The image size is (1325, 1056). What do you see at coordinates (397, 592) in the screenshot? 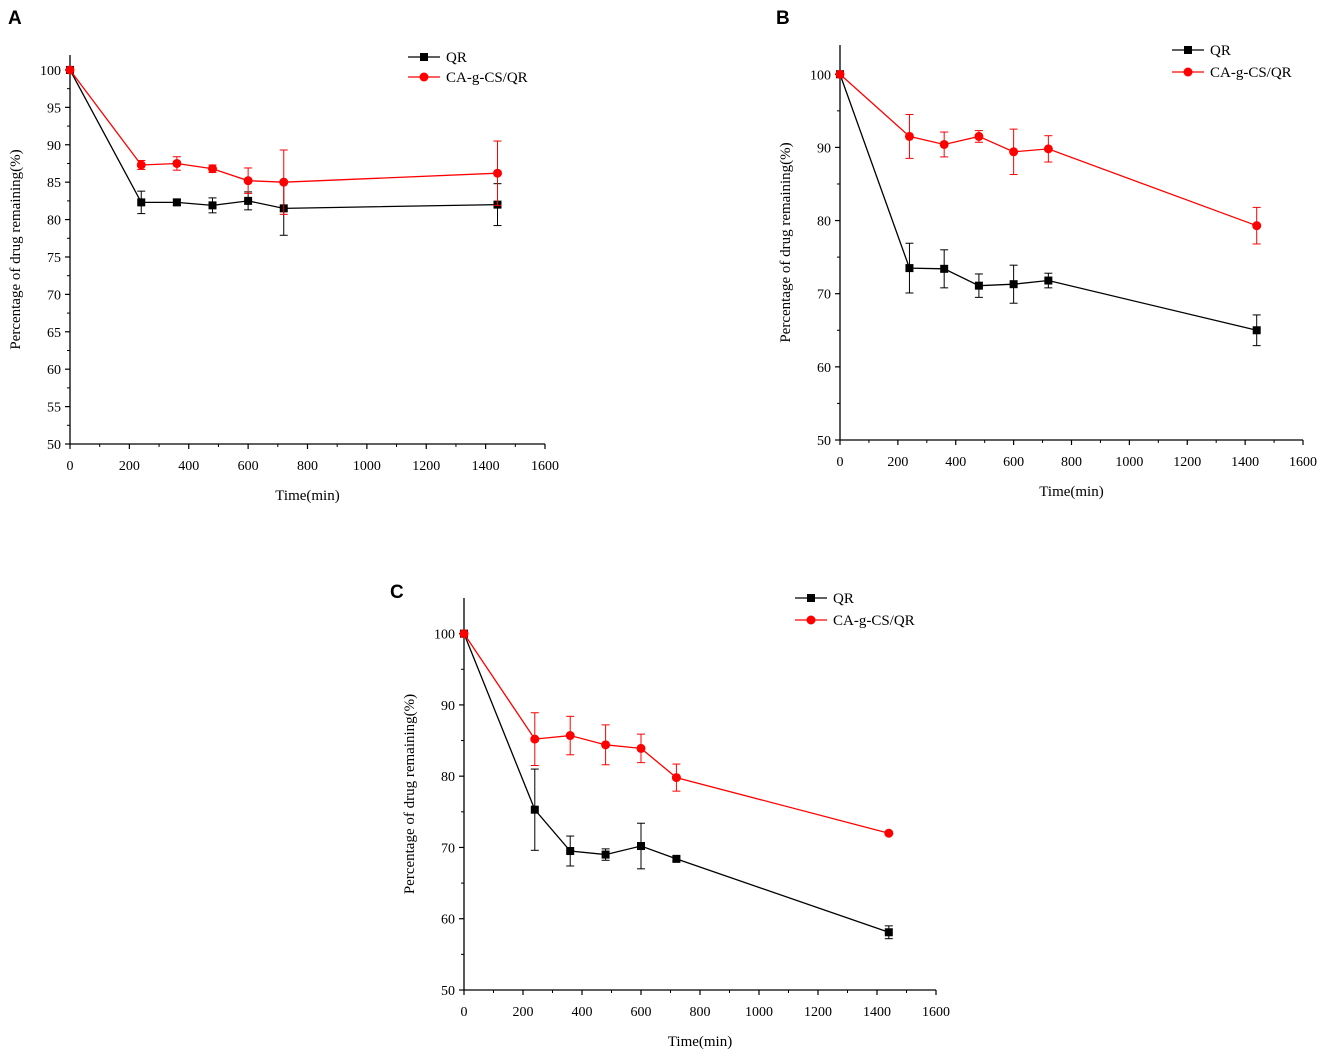
I see `panel-letter: C` at bounding box center [397, 592].